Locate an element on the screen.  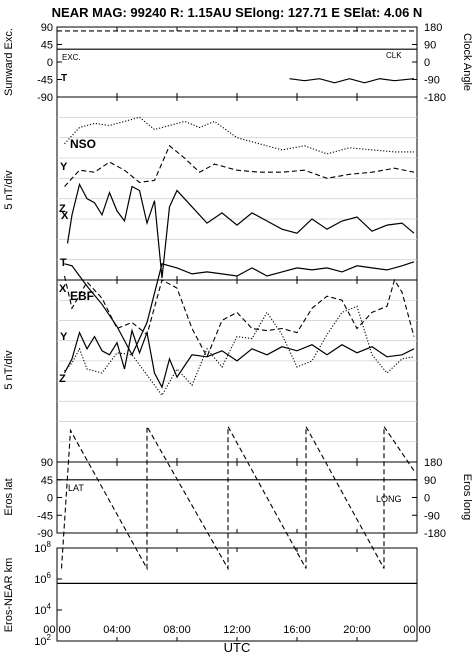
dist-yticks: 10² 10⁴ 10⁶ 10⁸ is located at coordinates (48, 594).